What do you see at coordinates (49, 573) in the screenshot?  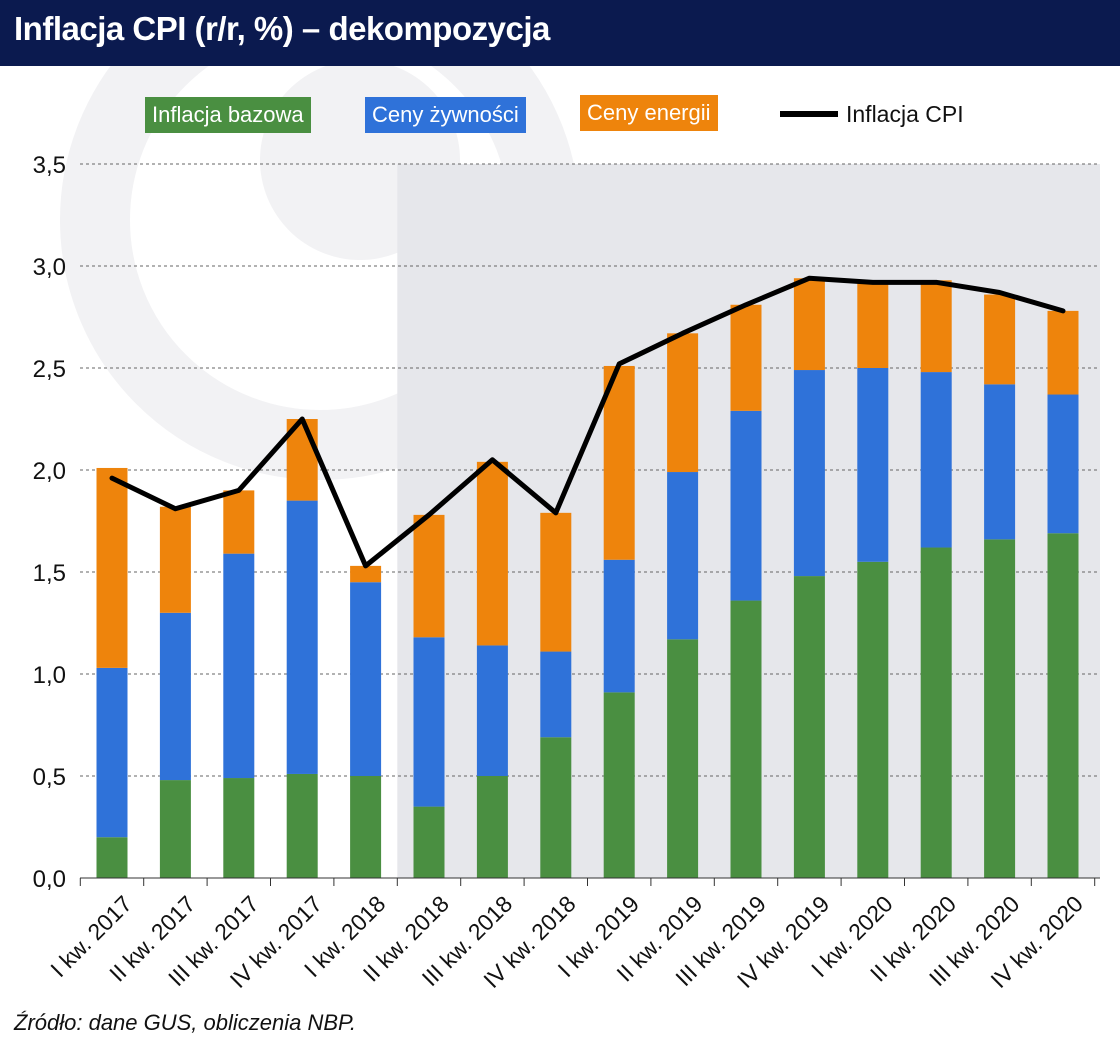 I see `y-tick-label: 1,5` at bounding box center [49, 573].